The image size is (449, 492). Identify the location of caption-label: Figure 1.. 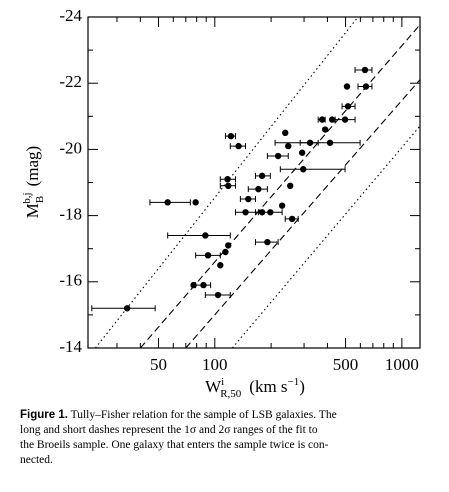
(44, 415).